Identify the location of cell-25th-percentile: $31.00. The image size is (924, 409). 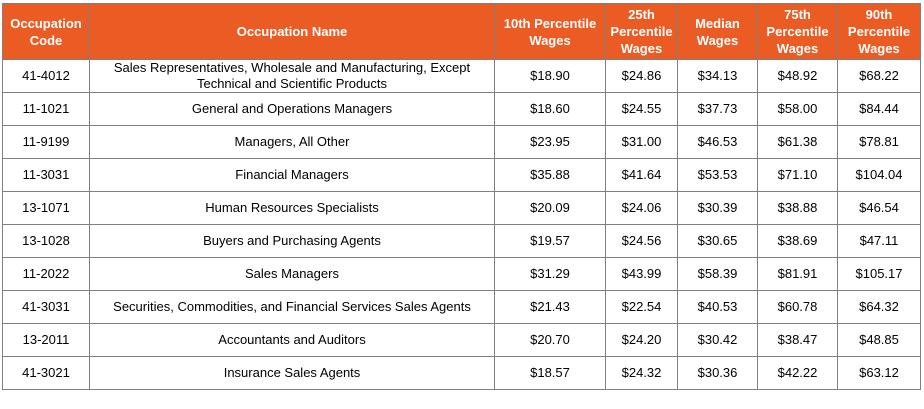
(641, 142).